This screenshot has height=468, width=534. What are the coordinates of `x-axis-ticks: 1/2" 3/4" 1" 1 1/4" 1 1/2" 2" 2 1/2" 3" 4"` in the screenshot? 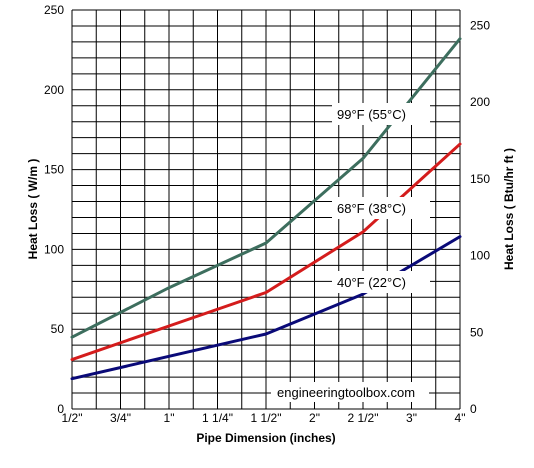 It's located at (264, 418).